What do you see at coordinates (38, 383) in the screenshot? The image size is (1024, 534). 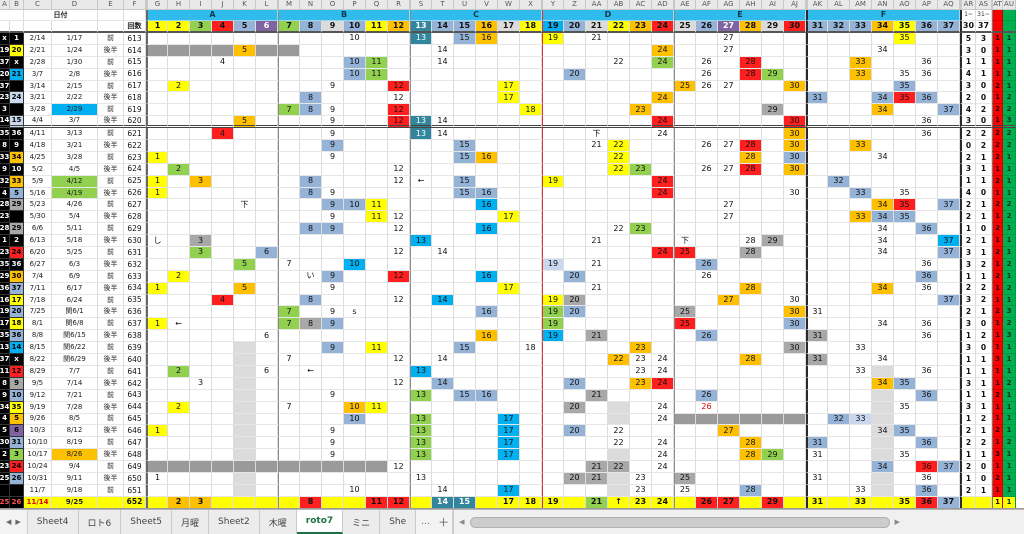 I see `draw-date-cell: 9/5` at bounding box center [38, 383].